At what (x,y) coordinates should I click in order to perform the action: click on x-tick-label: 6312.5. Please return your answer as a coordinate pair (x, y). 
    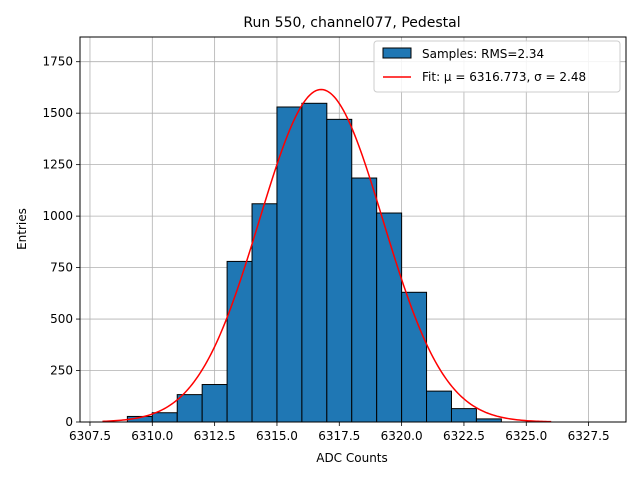
    Looking at the image, I should click on (215, 436).